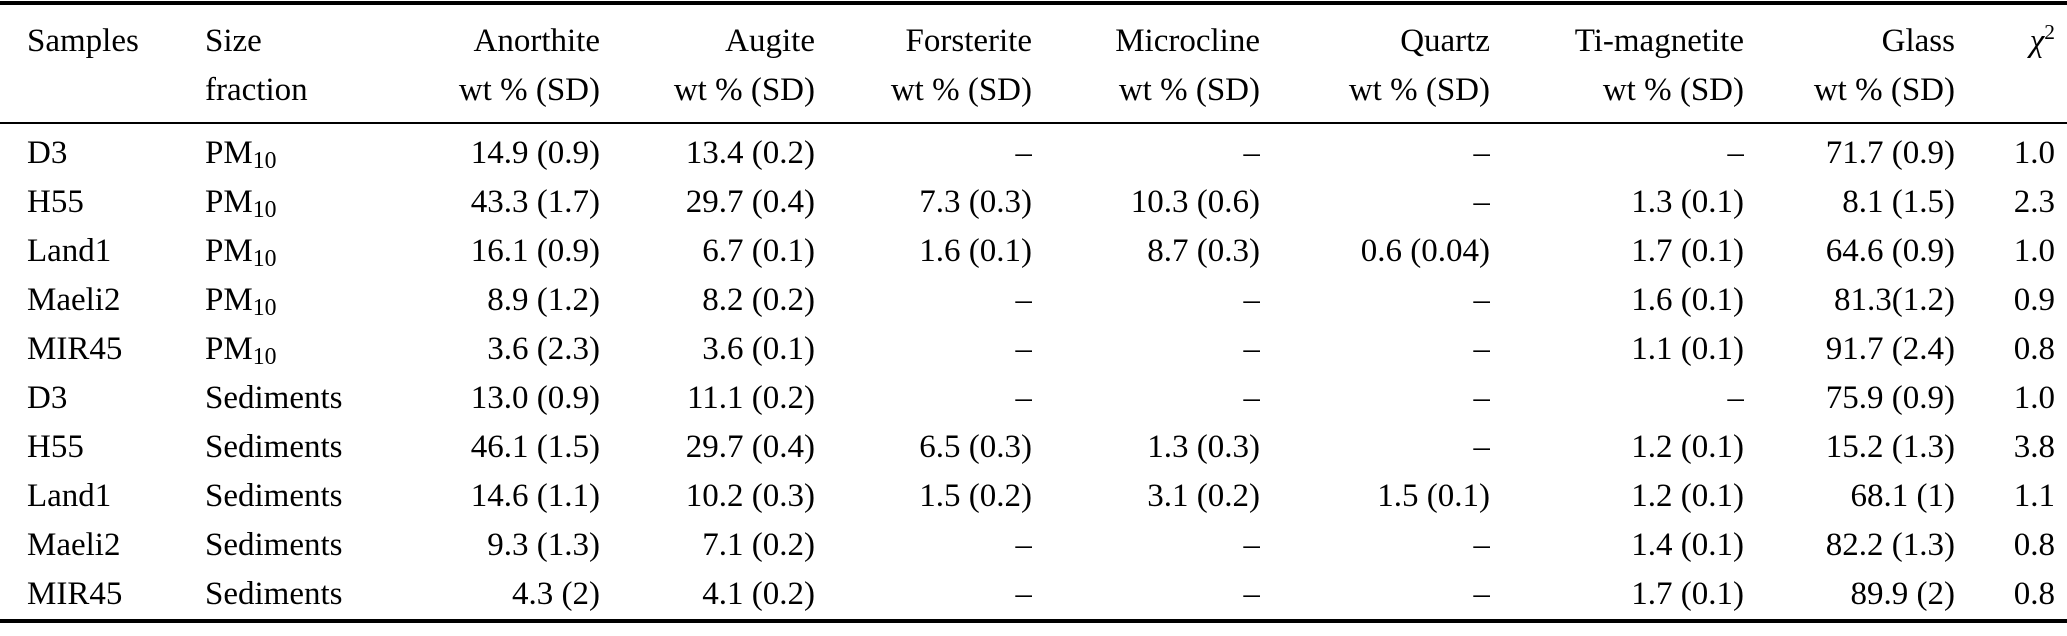 Image resolution: width=2067 pixels, height=636 pixels. What do you see at coordinates (1890, 398) in the screenshot?
I see `cell-glass: 75.9 (0.9)` at bounding box center [1890, 398].